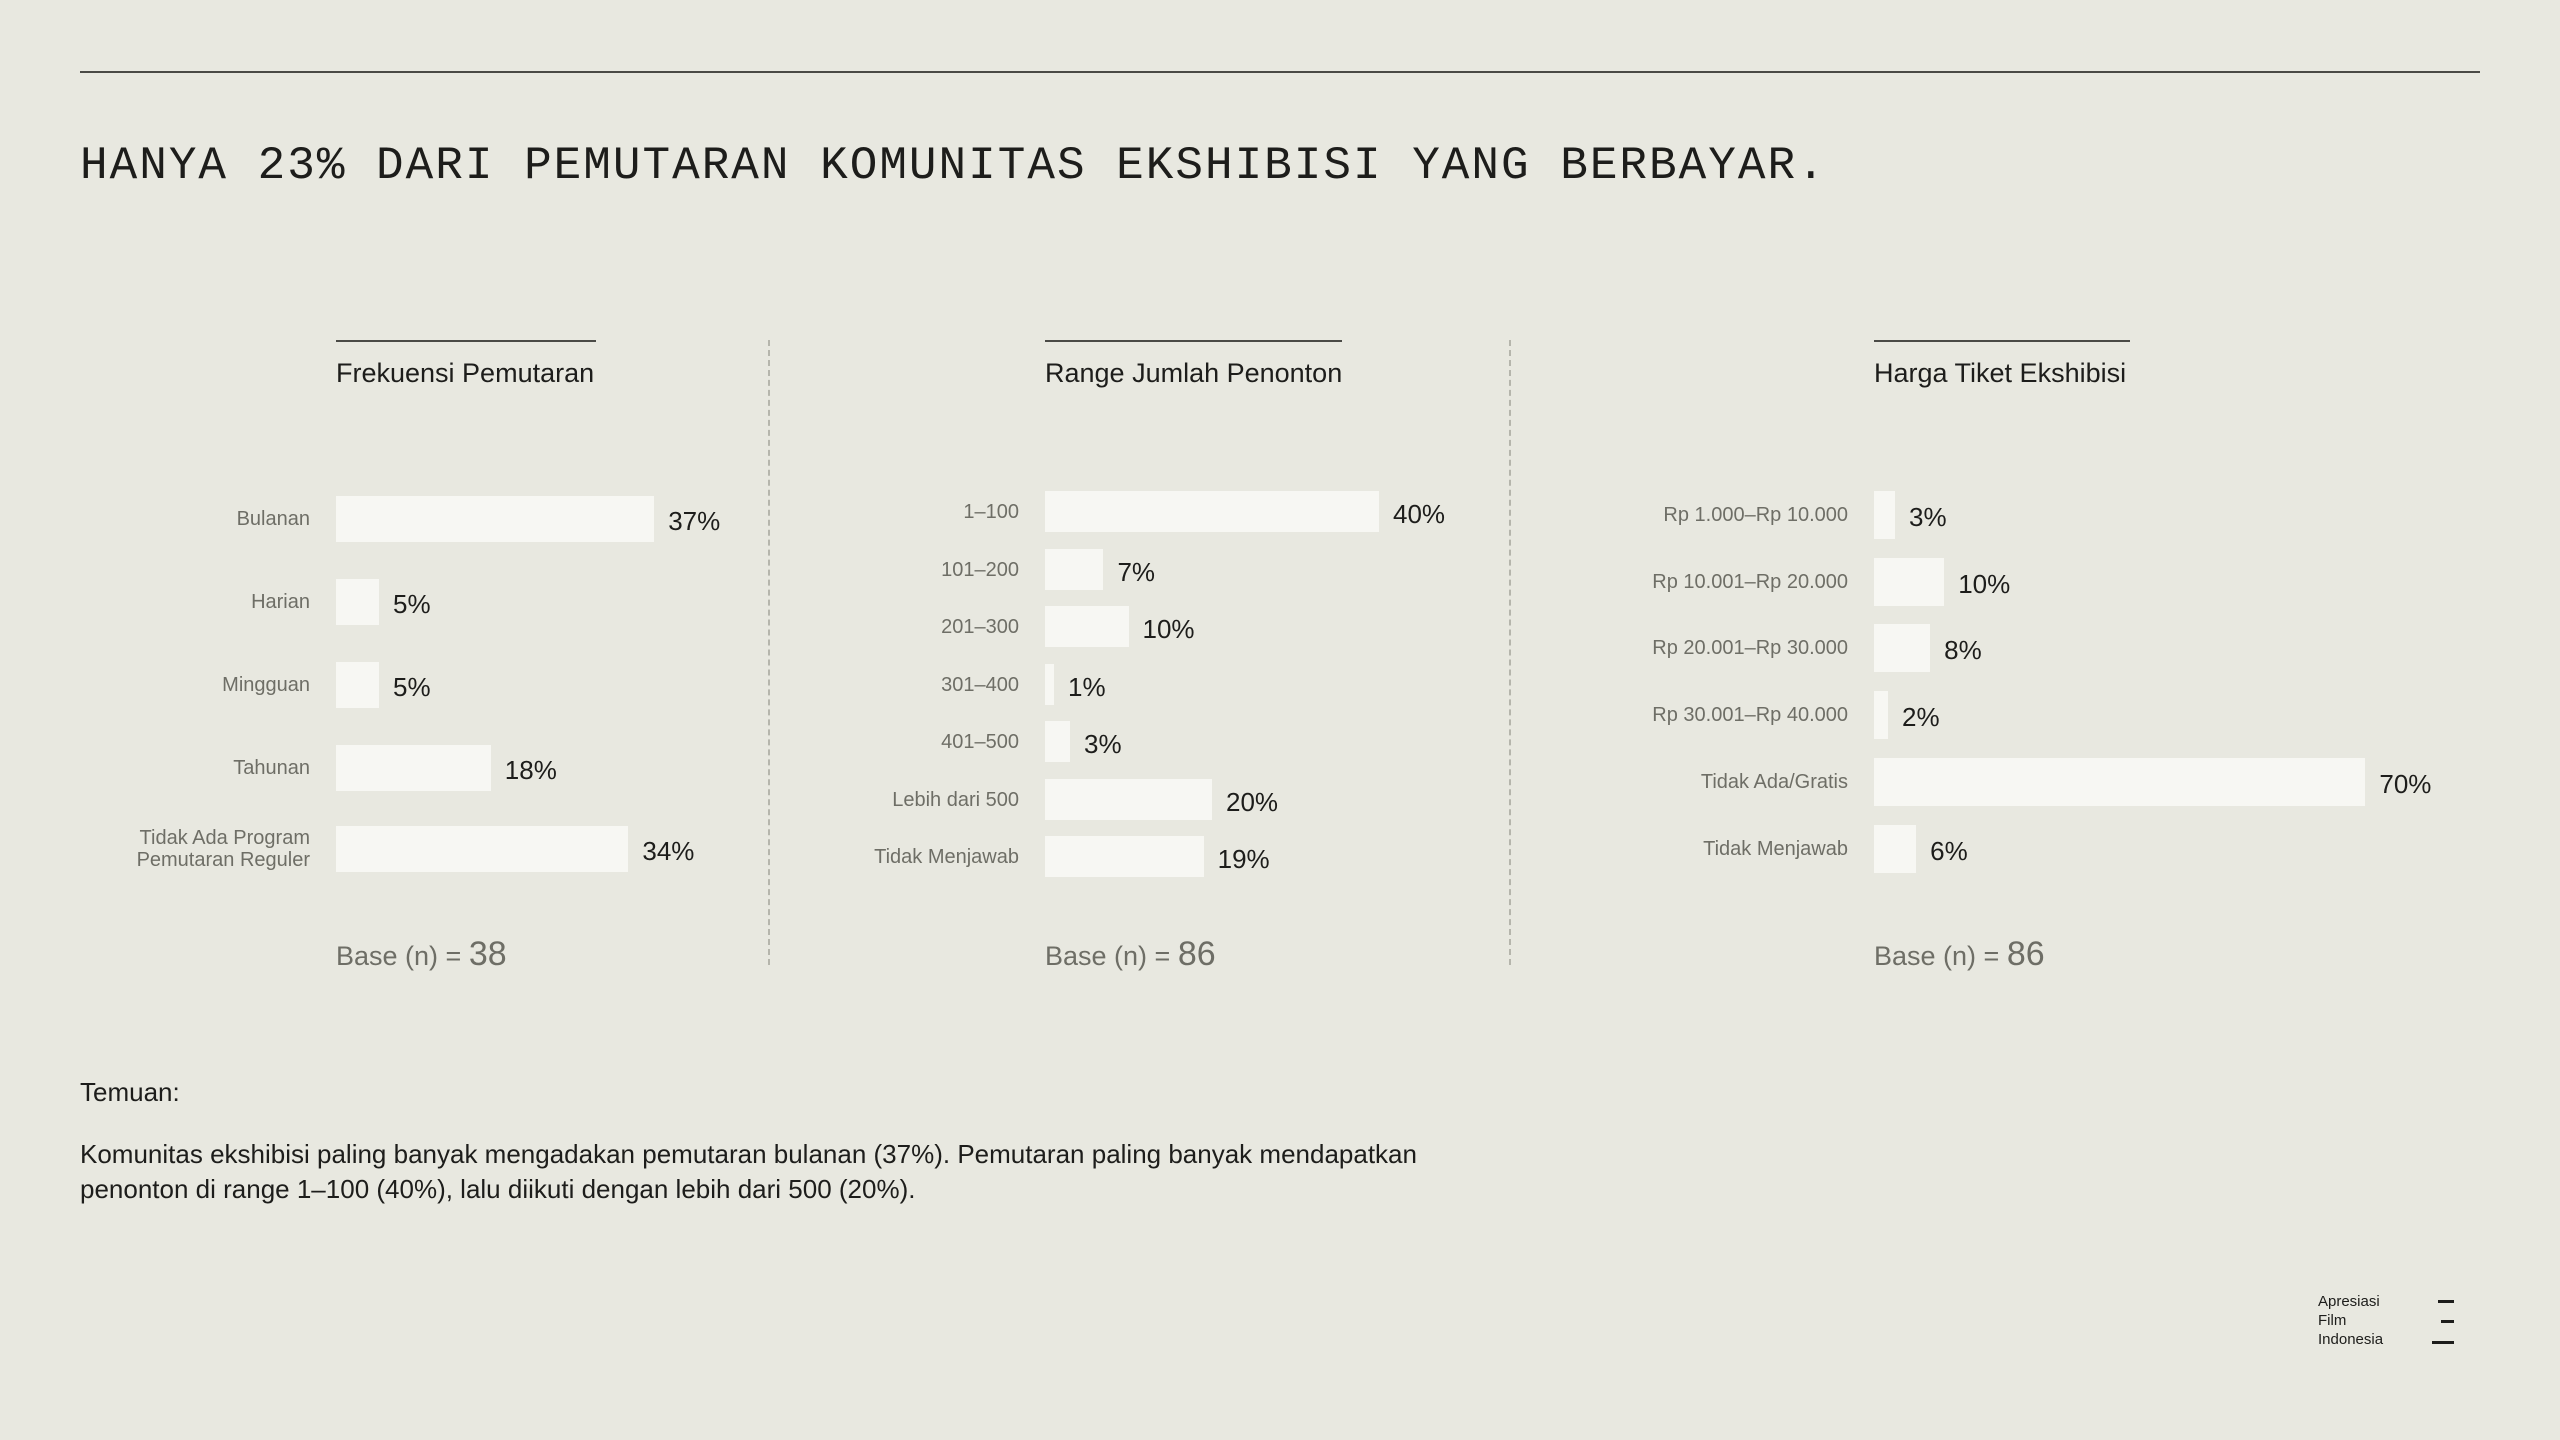  Describe the element at coordinates (1755, 515) in the screenshot. I see `category-label: Rp 1.000–Rp 10.000` at that location.